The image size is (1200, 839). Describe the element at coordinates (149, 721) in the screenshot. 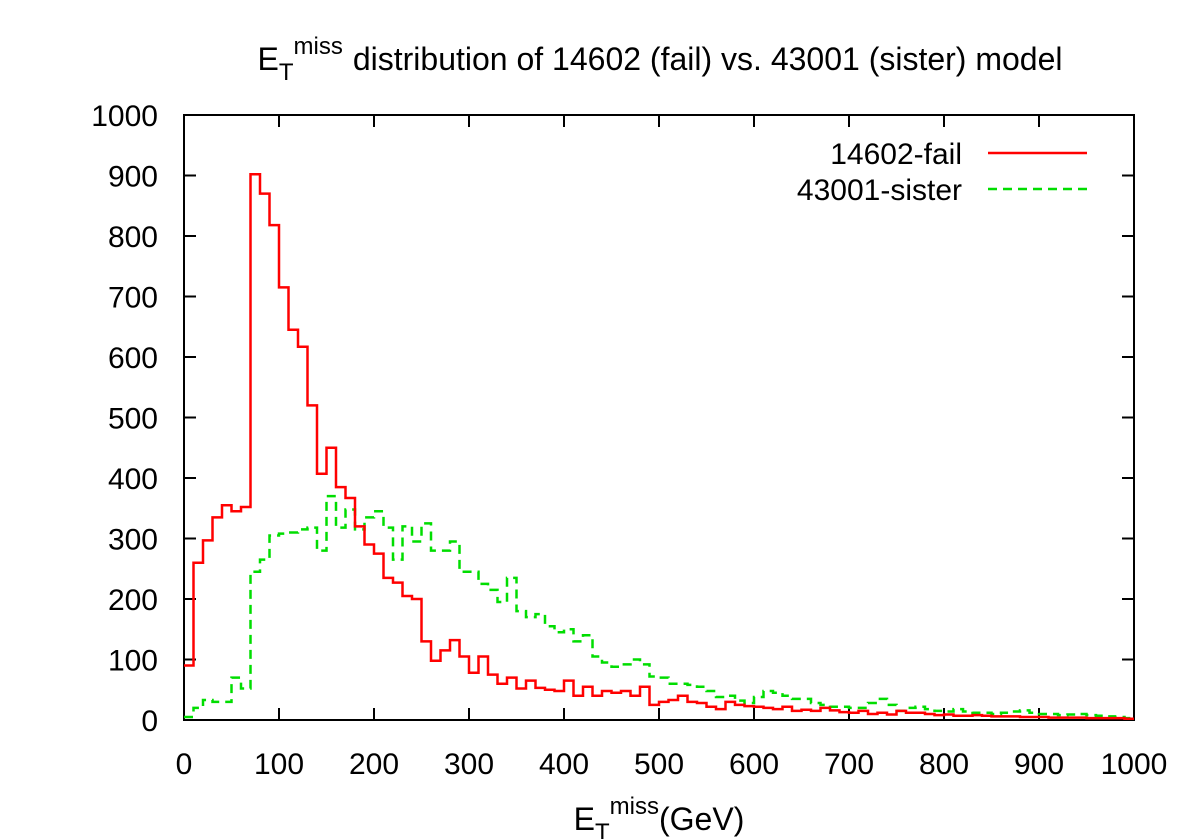

I see `y-tick-label: 0` at that location.